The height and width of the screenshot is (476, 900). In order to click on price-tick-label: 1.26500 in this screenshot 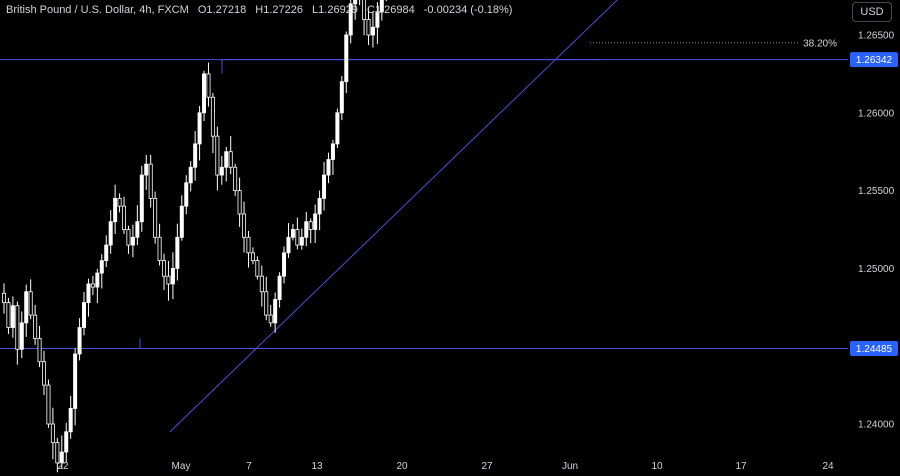, I will do `click(876, 36)`.